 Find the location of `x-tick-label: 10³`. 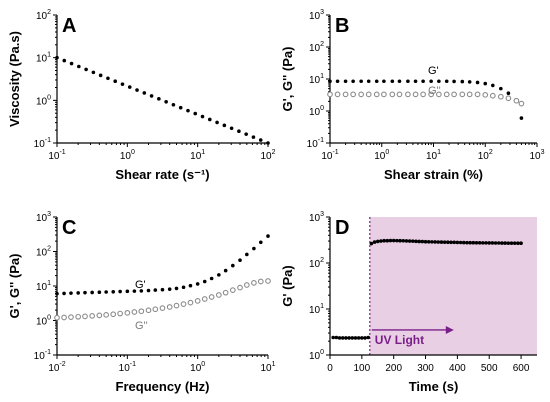

x-tick-label: 10³ is located at coordinates (536, 155).